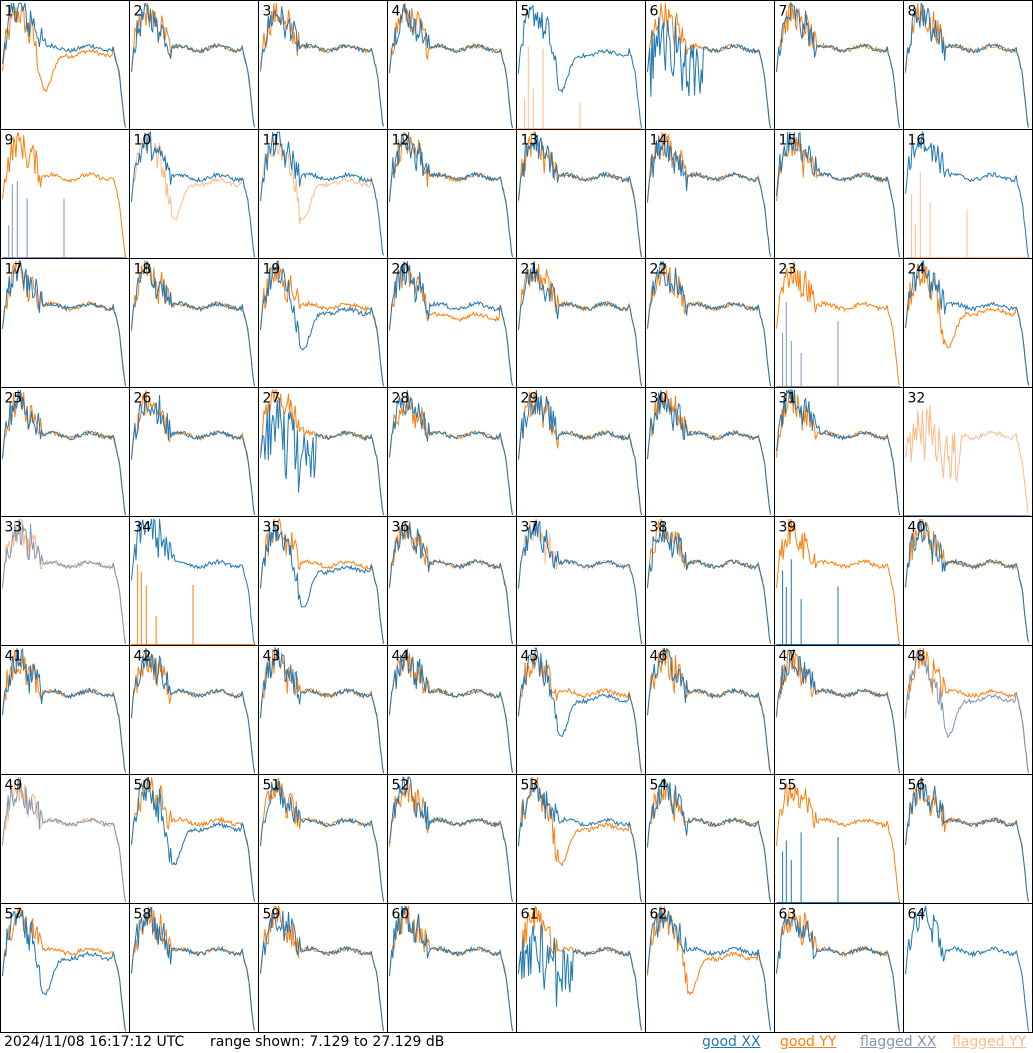  I want to click on panel-label-14: 14, so click(659, 141).